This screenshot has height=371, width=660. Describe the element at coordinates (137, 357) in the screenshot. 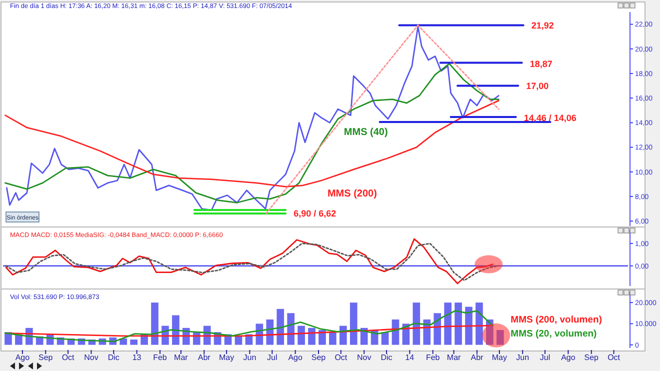

I see `x-tick-label: 13` at that location.